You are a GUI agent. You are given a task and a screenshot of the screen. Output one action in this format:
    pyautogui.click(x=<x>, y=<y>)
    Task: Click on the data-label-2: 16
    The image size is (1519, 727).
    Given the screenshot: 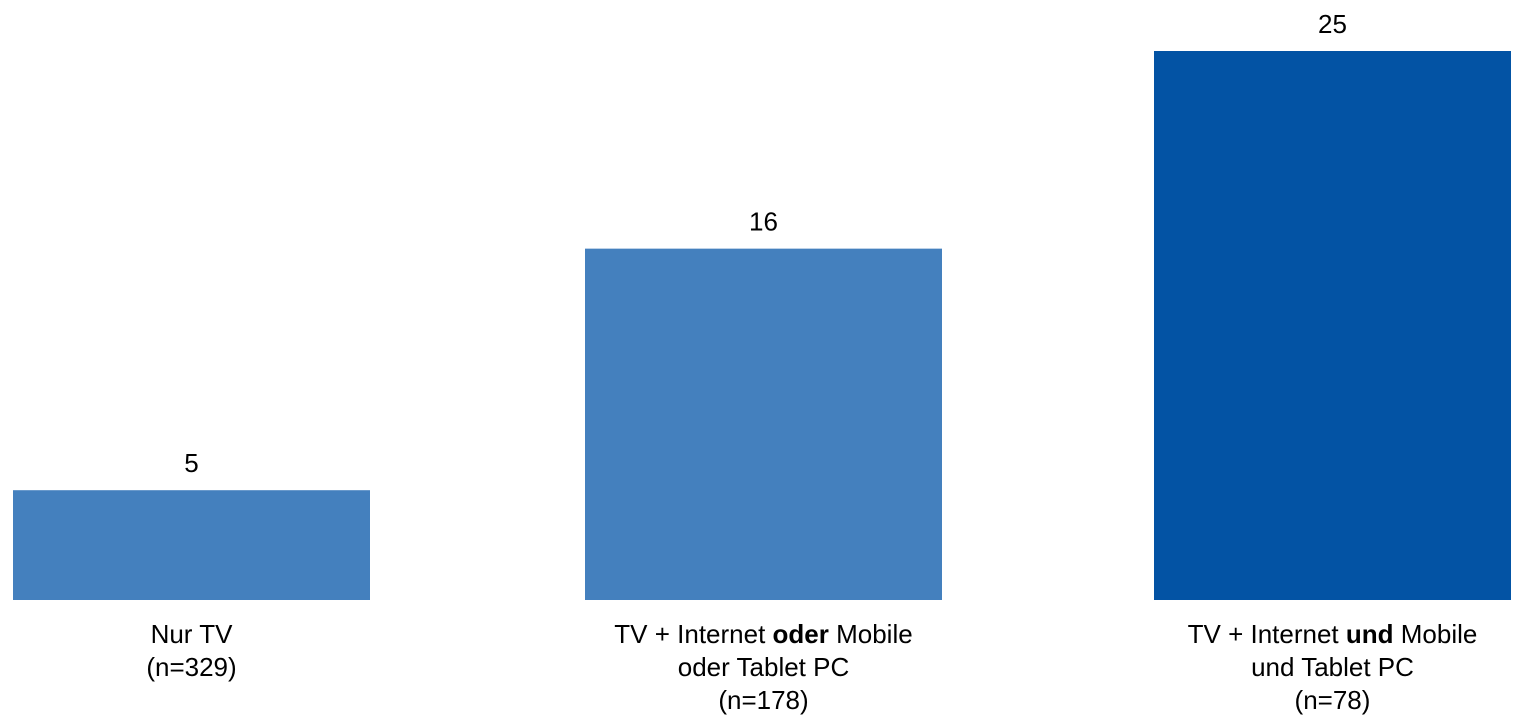 What is the action you would take?
    pyautogui.click(x=763, y=222)
    